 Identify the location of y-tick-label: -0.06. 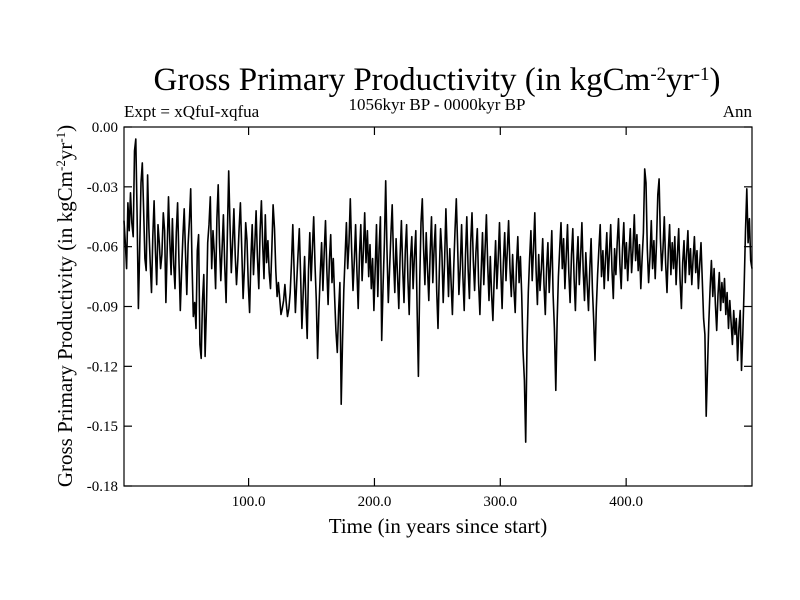
(103, 248).